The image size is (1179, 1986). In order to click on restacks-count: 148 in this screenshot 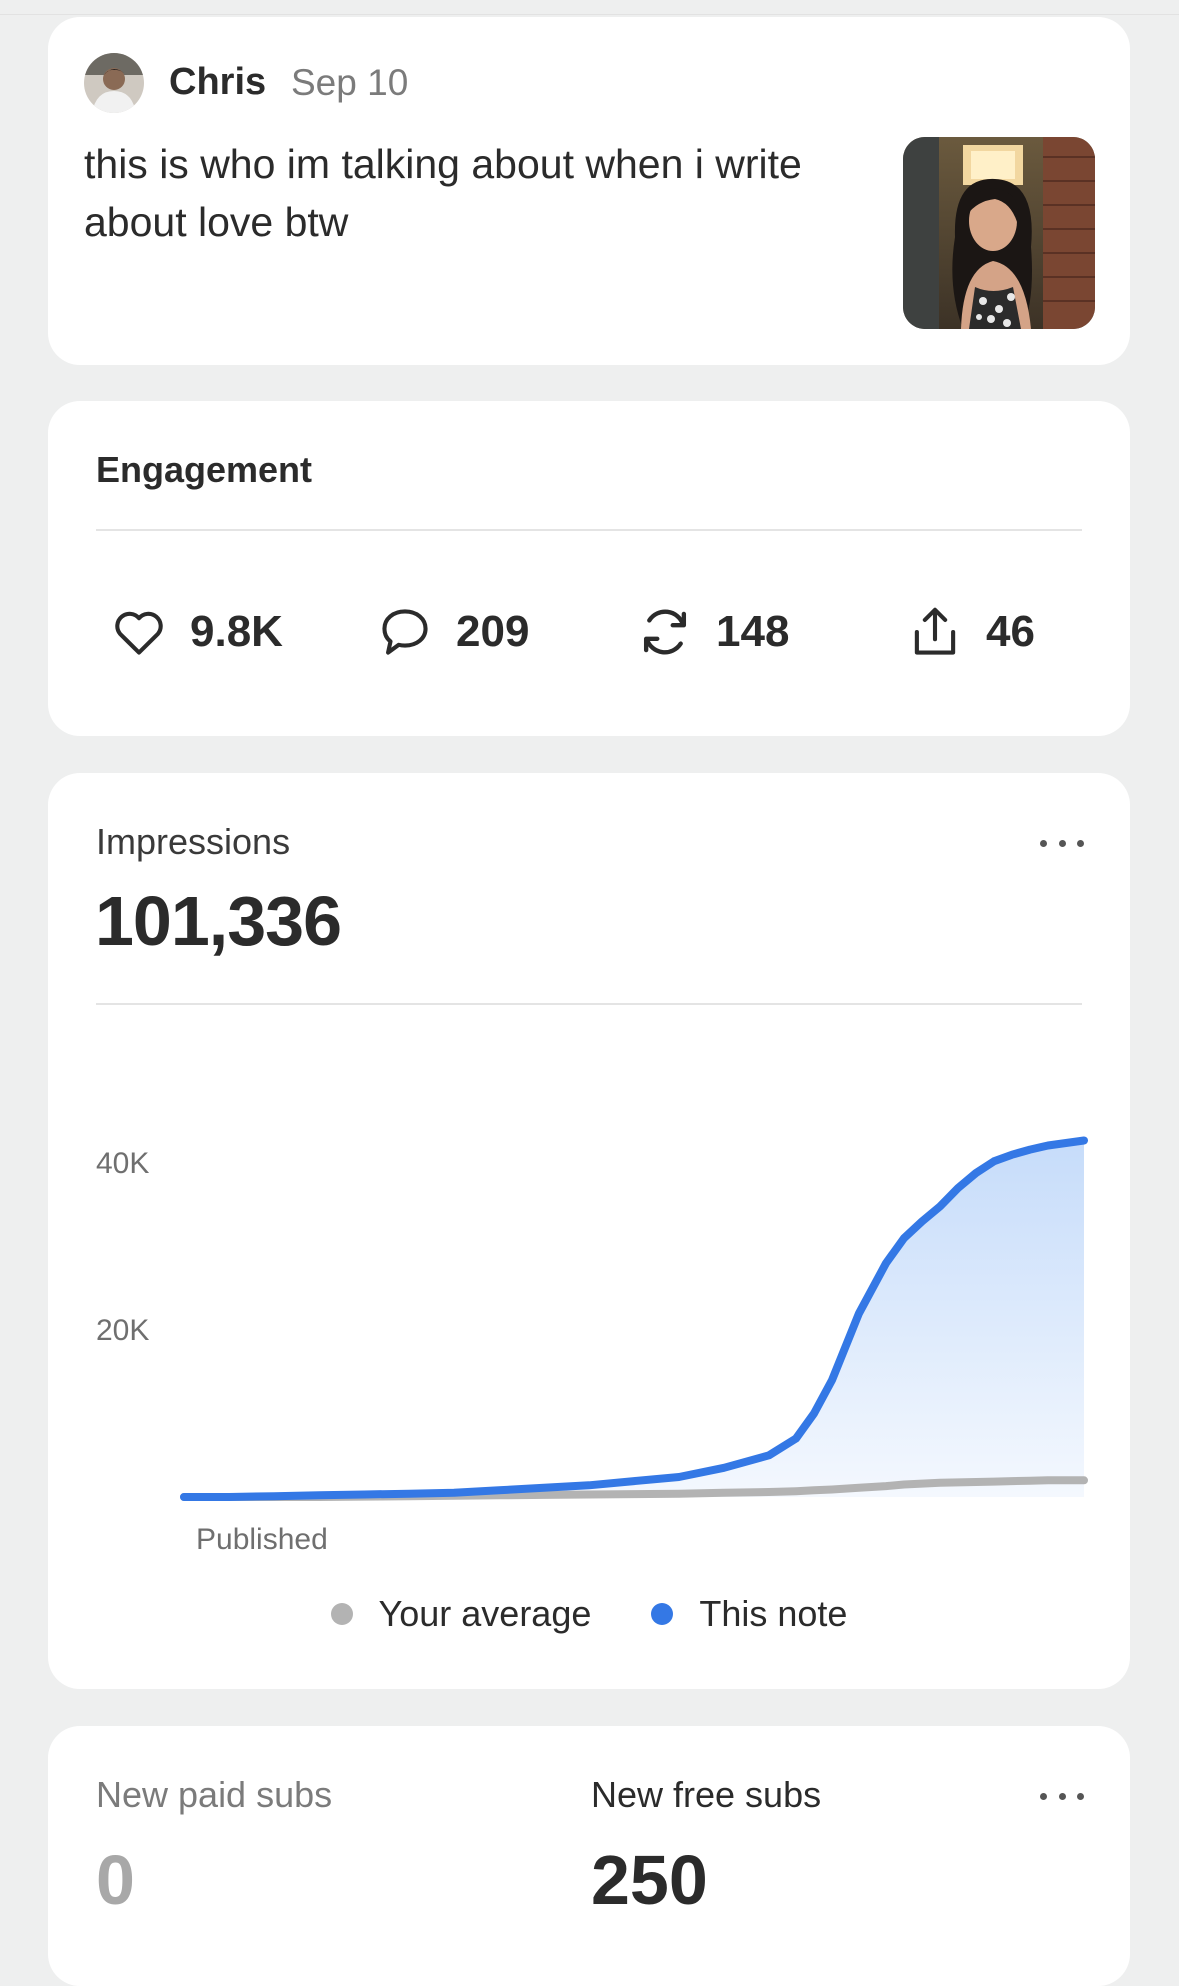, I will do `click(753, 631)`.